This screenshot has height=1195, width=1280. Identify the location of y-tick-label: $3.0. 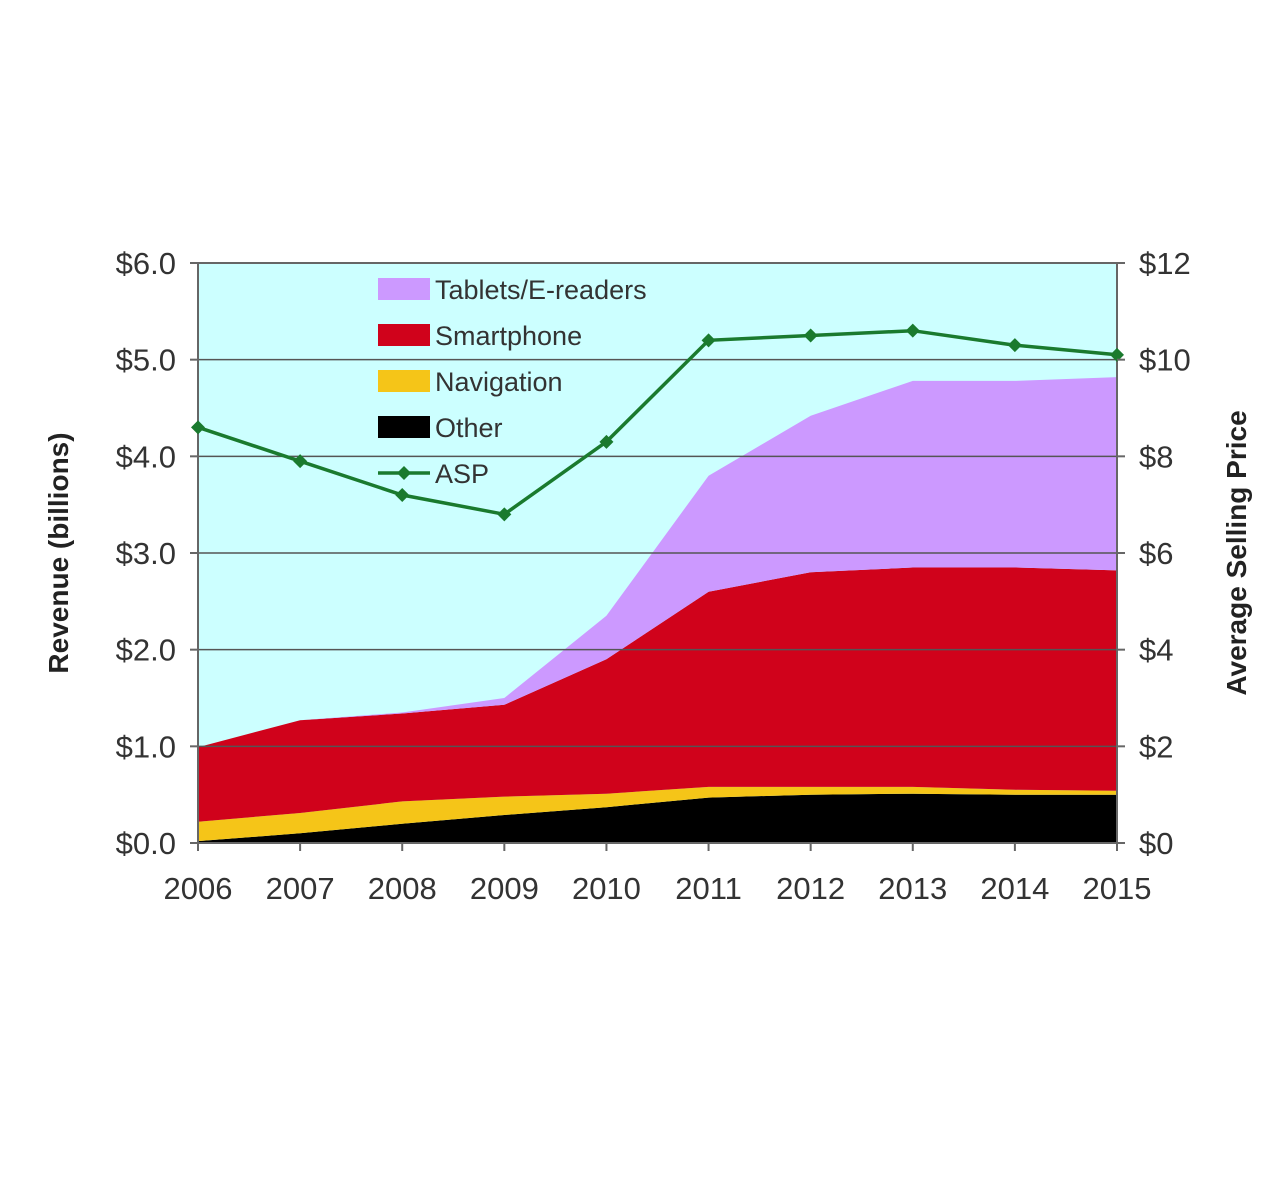
(146, 553).